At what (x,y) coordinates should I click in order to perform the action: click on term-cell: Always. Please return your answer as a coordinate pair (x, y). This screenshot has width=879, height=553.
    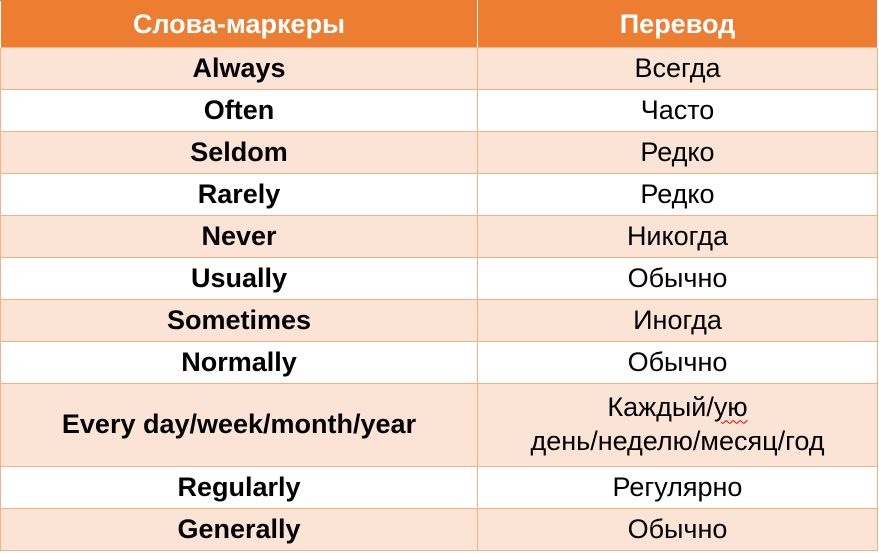
    Looking at the image, I should click on (239, 68).